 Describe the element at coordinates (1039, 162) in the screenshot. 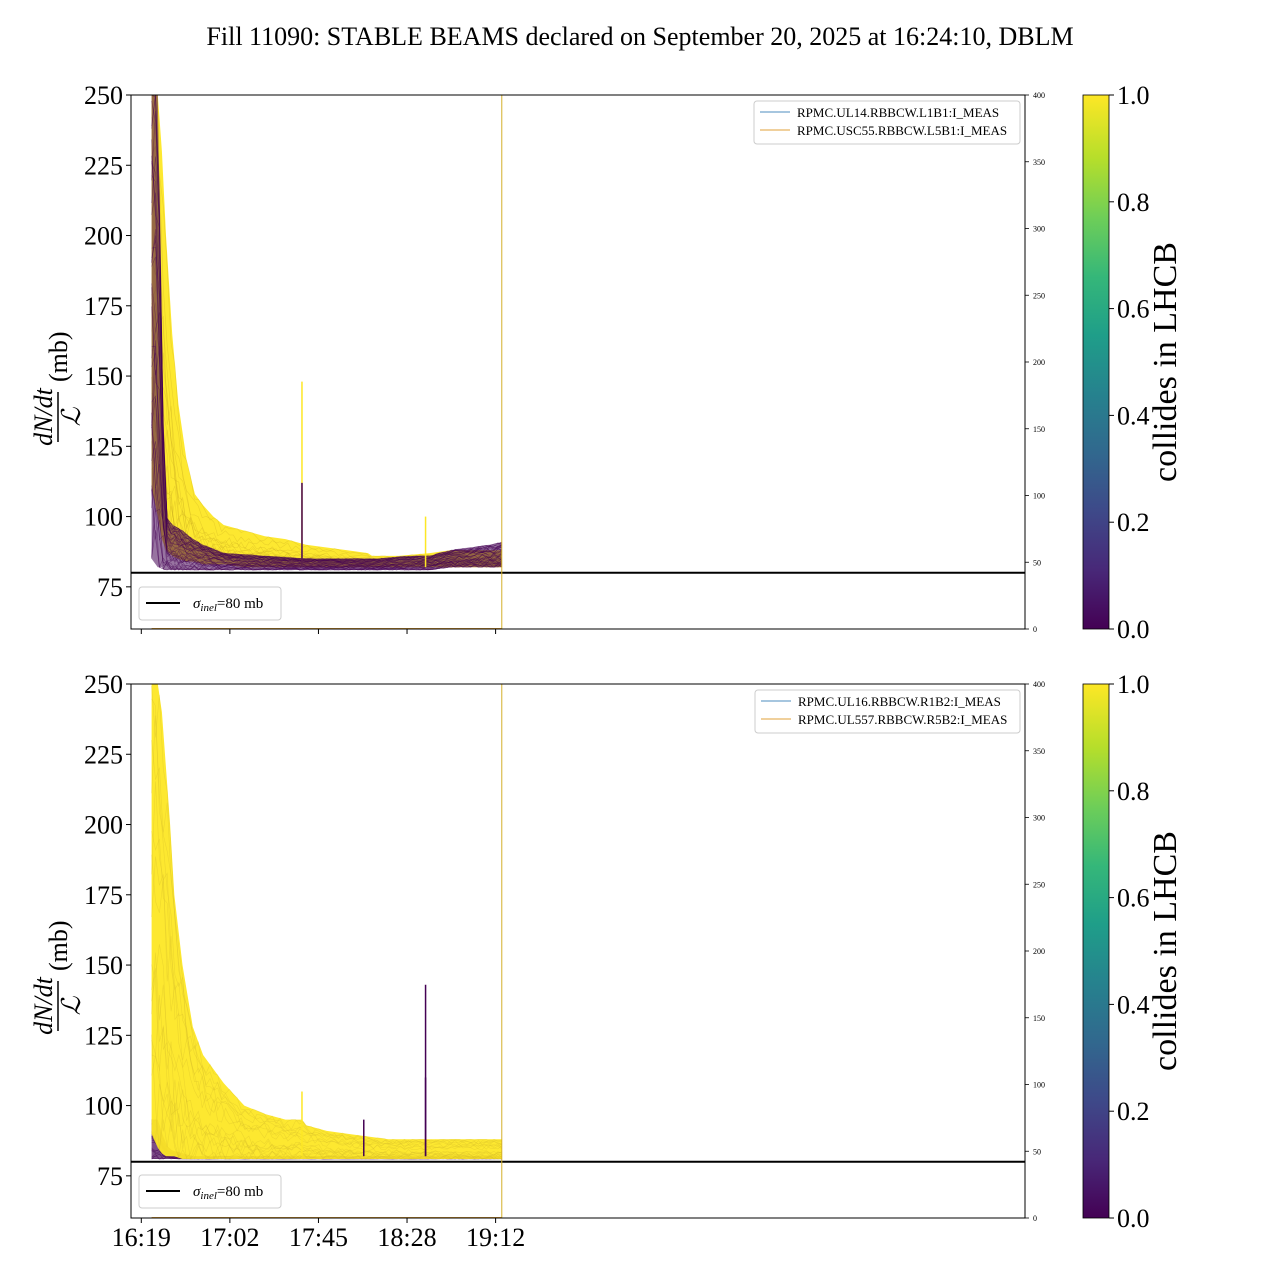

I see `y2-tick-label: 350` at that location.